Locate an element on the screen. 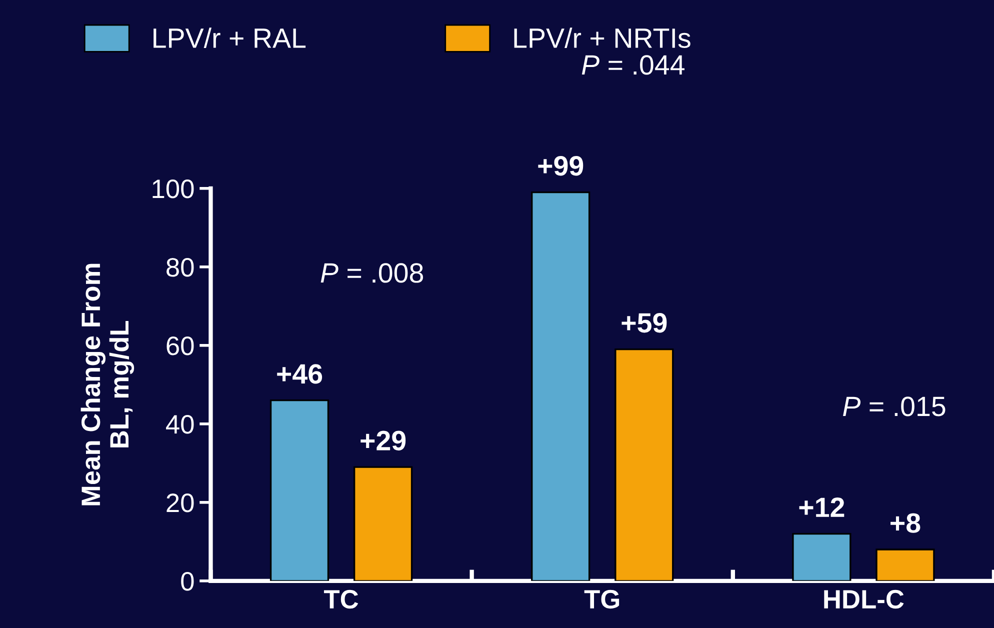  y-axis-title: Mean Change From BL, mg/dL is located at coordinates (107, 385).